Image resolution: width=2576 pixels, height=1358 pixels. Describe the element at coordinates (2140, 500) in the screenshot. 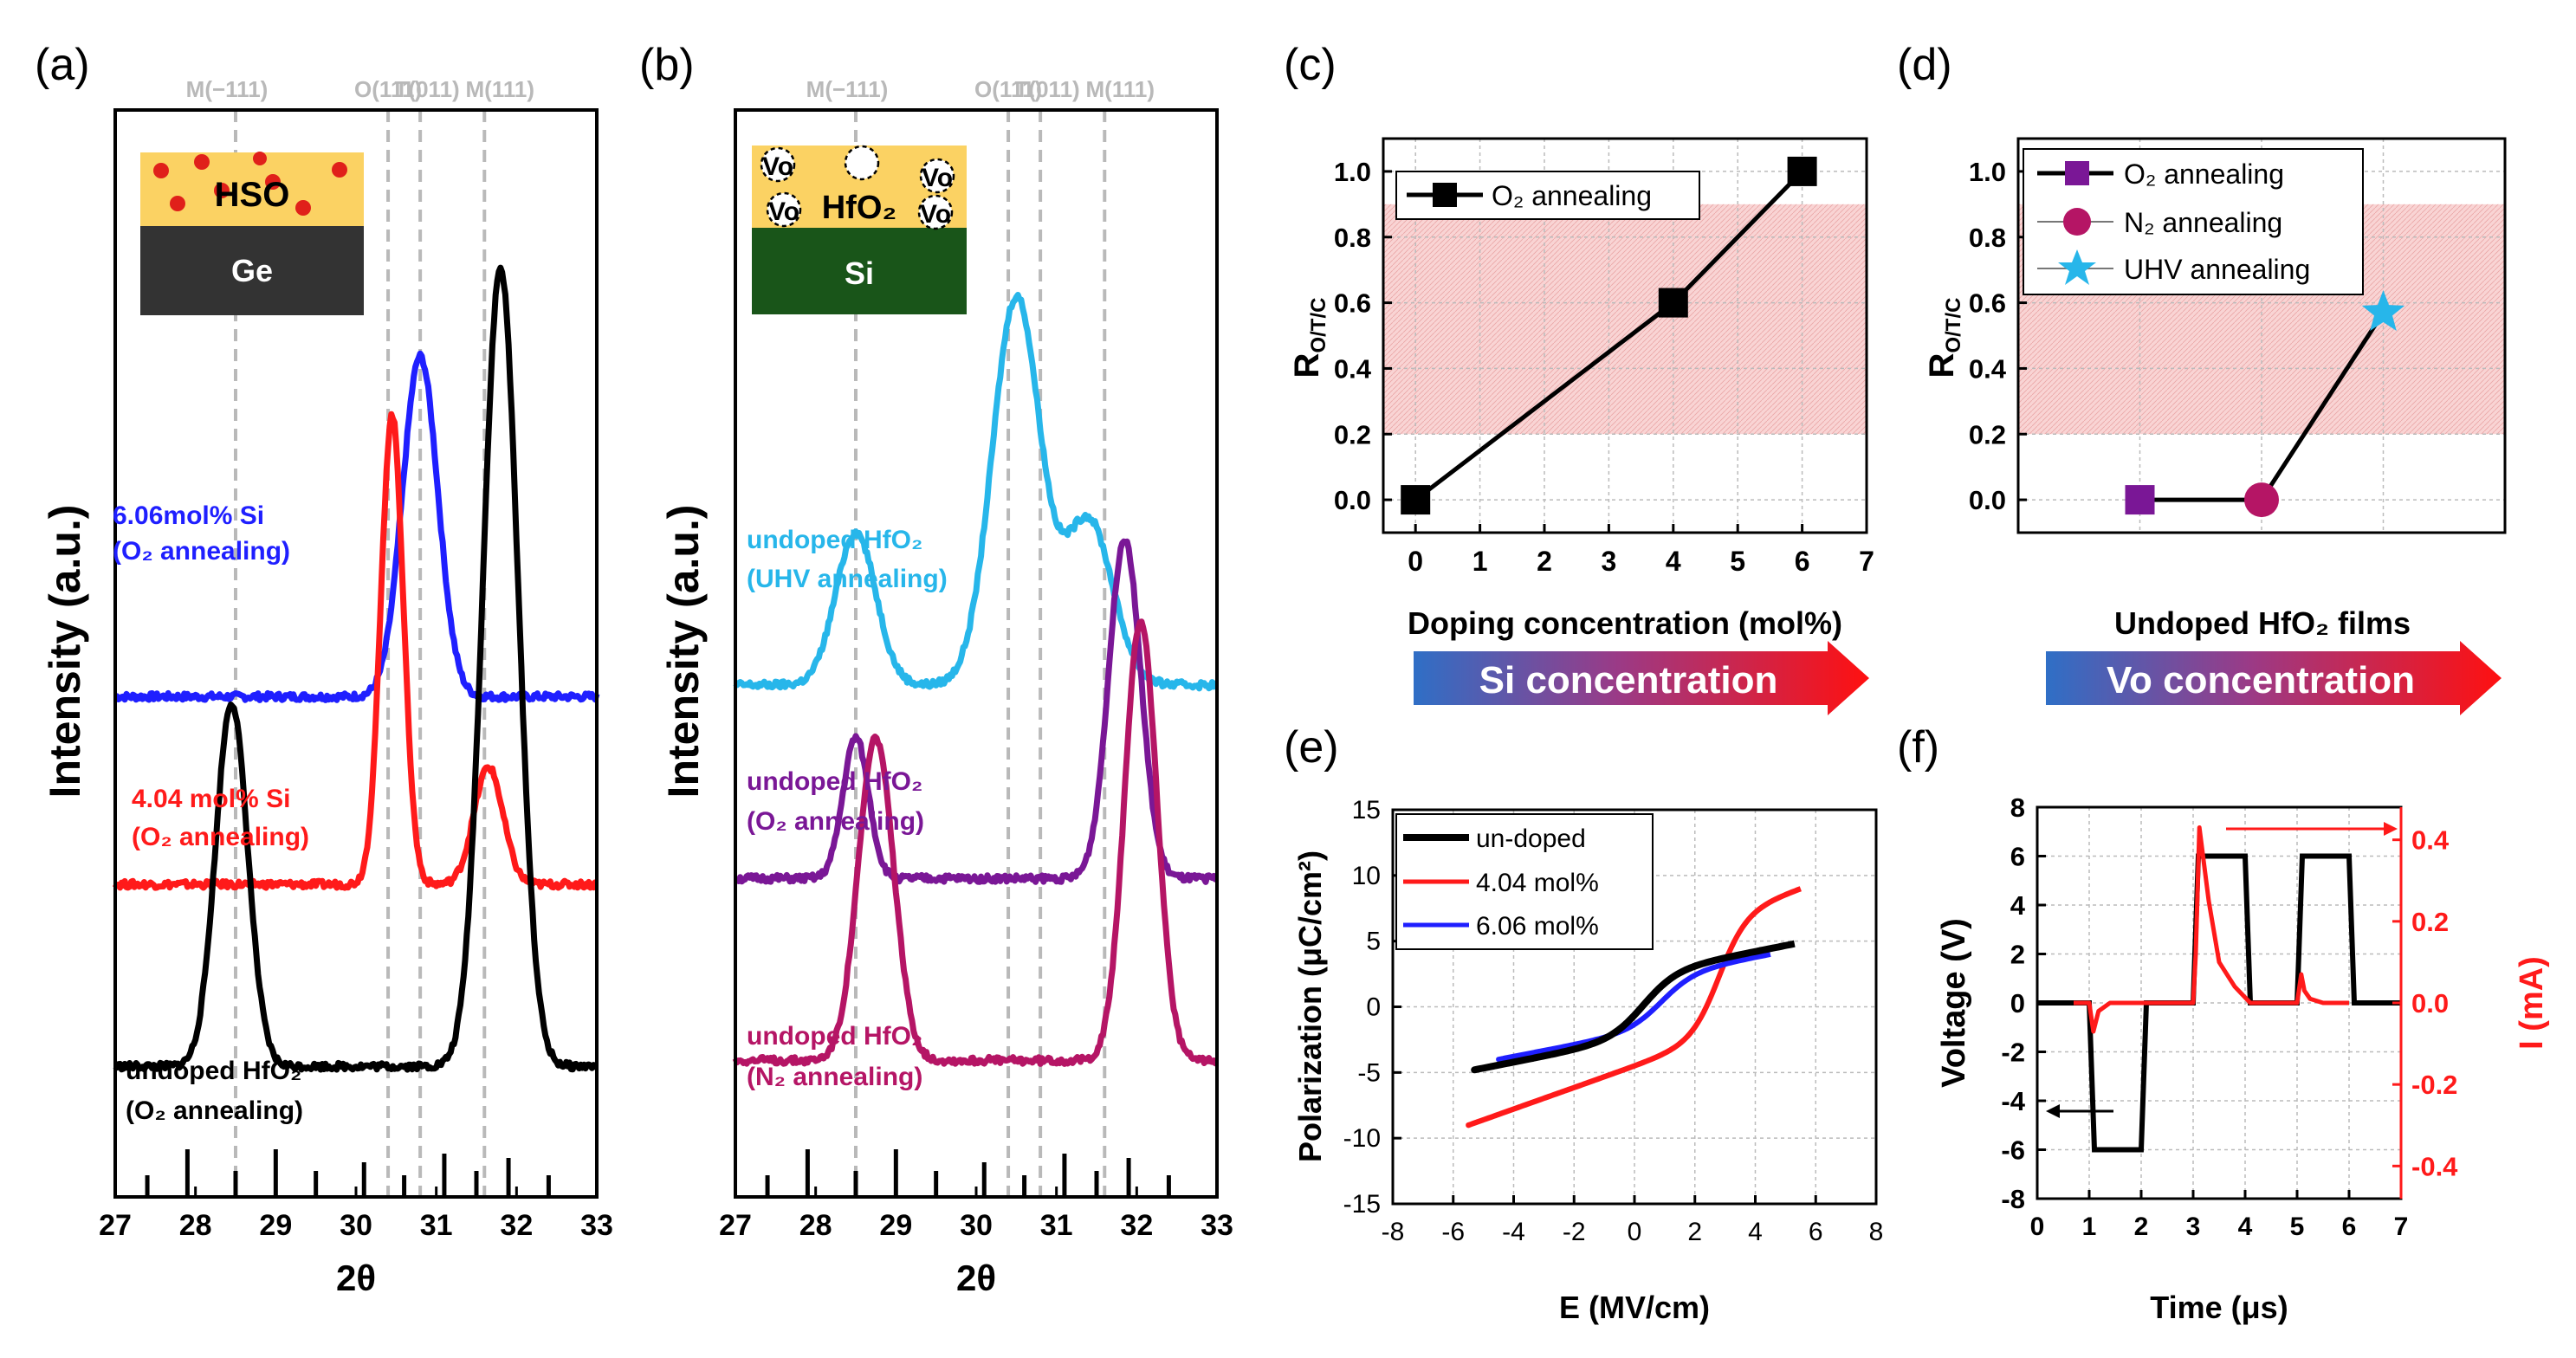

I see `d-marker-square` at that location.